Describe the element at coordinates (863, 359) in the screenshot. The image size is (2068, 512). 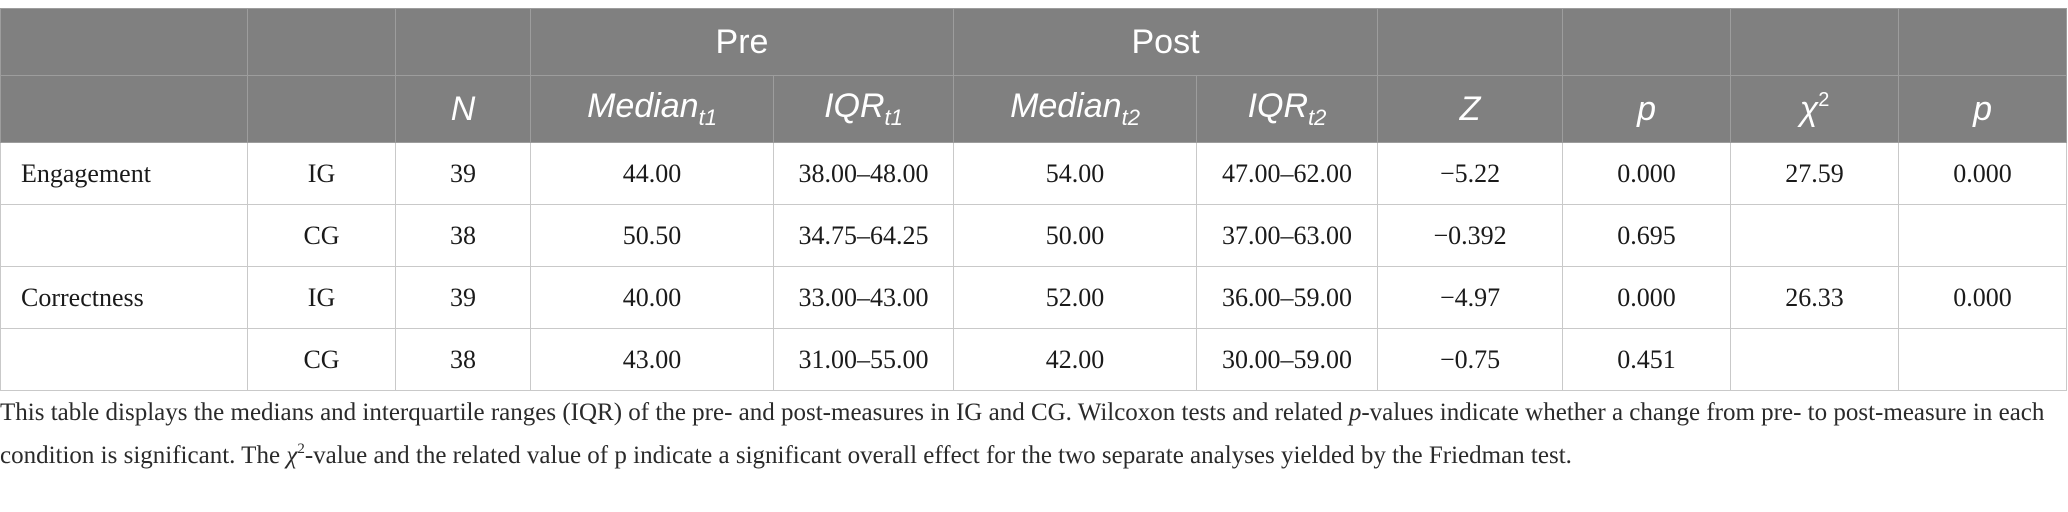
I see `iqr-t1-cell: 31.00–55.00` at that location.